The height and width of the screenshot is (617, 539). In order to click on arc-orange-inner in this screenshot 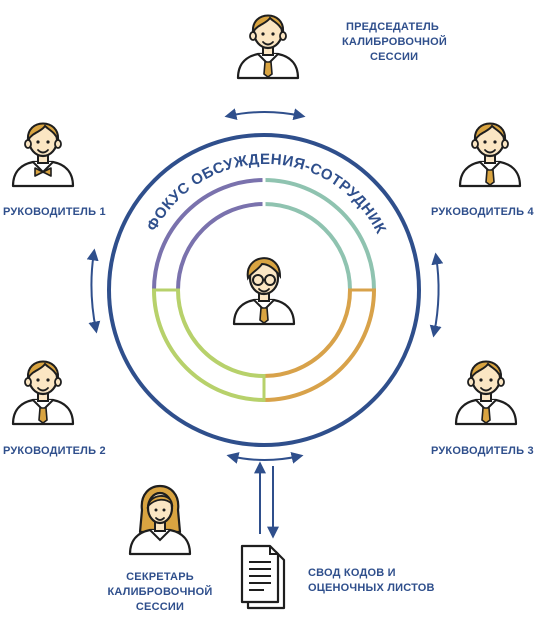, I will do `click(307, 333)`.